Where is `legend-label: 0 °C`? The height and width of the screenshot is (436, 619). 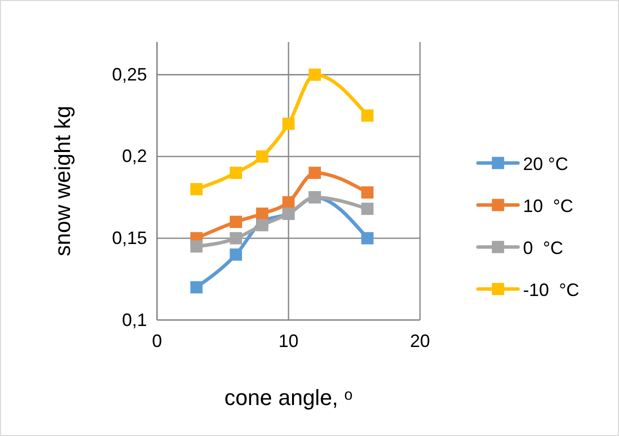
legend-label: 0 °C is located at coordinates (543, 248).